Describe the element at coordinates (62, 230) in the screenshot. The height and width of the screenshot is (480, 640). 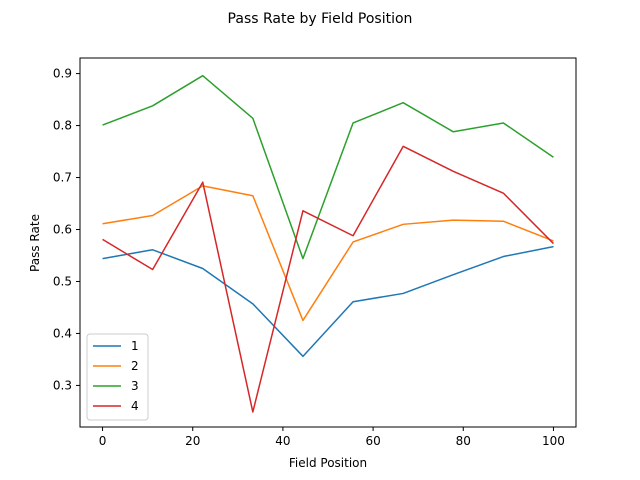
I see `y-tick-label: 0.6` at that location.